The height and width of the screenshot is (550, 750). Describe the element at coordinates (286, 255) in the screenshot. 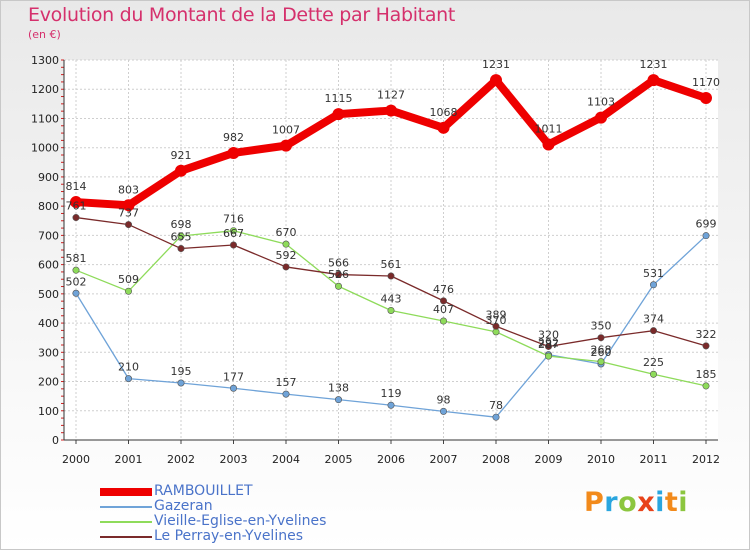

I see `data-label: 592` at that location.